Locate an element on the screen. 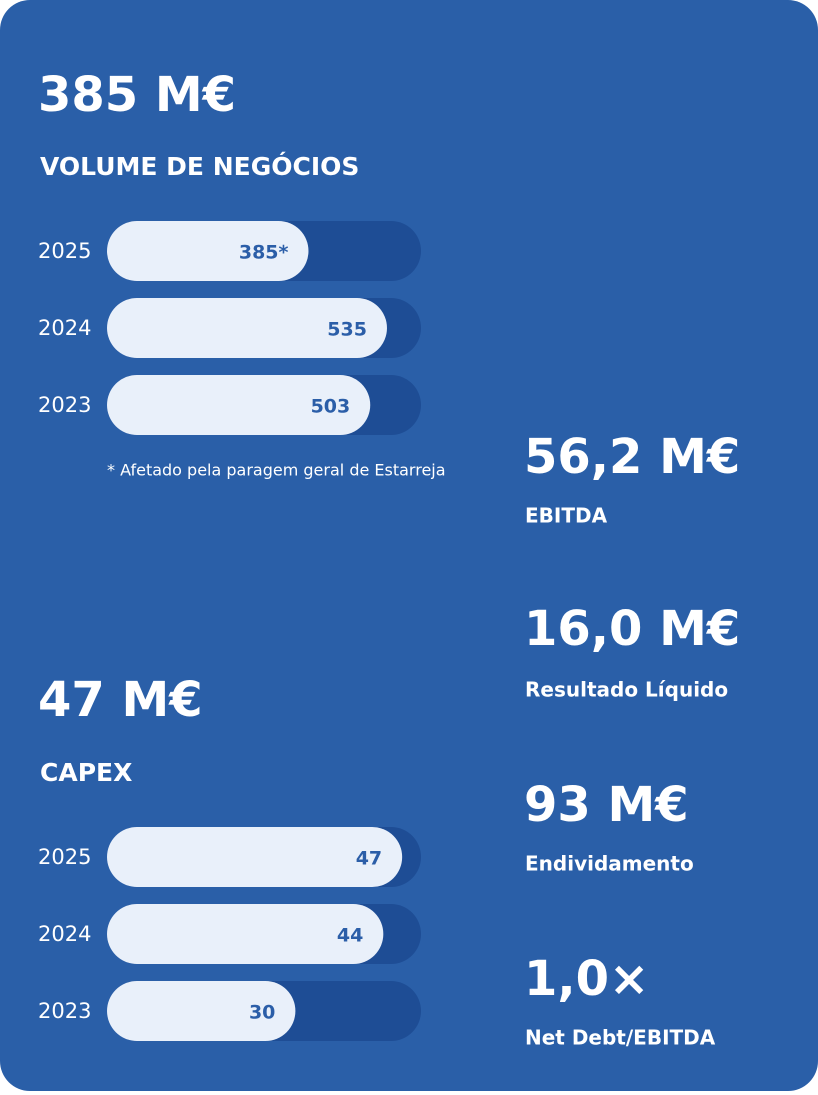 The image size is (818, 1095). kpi-label: EBITDA is located at coordinates (566, 516).